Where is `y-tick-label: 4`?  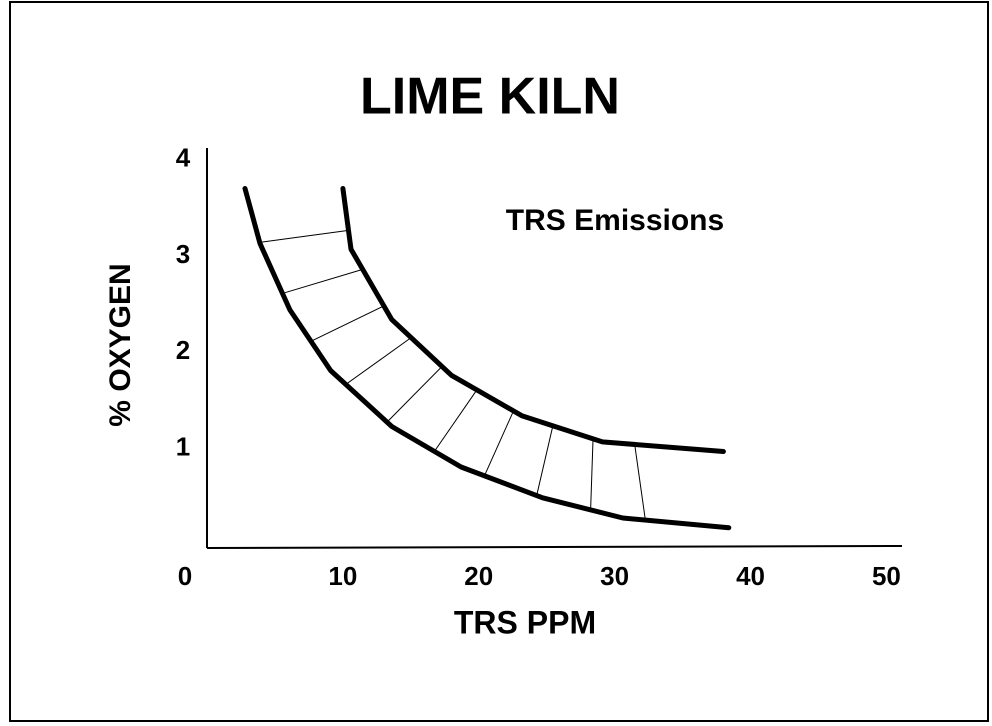
y-tick-label: 4 is located at coordinates (183, 158).